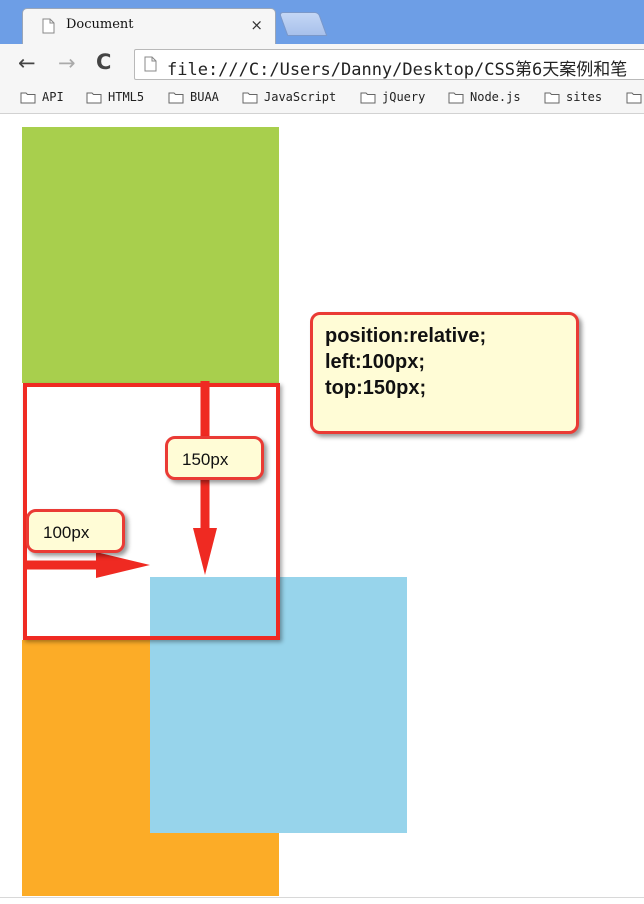  Describe the element at coordinates (256, 25) in the screenshot. I see `close-icon: ×` at that location.